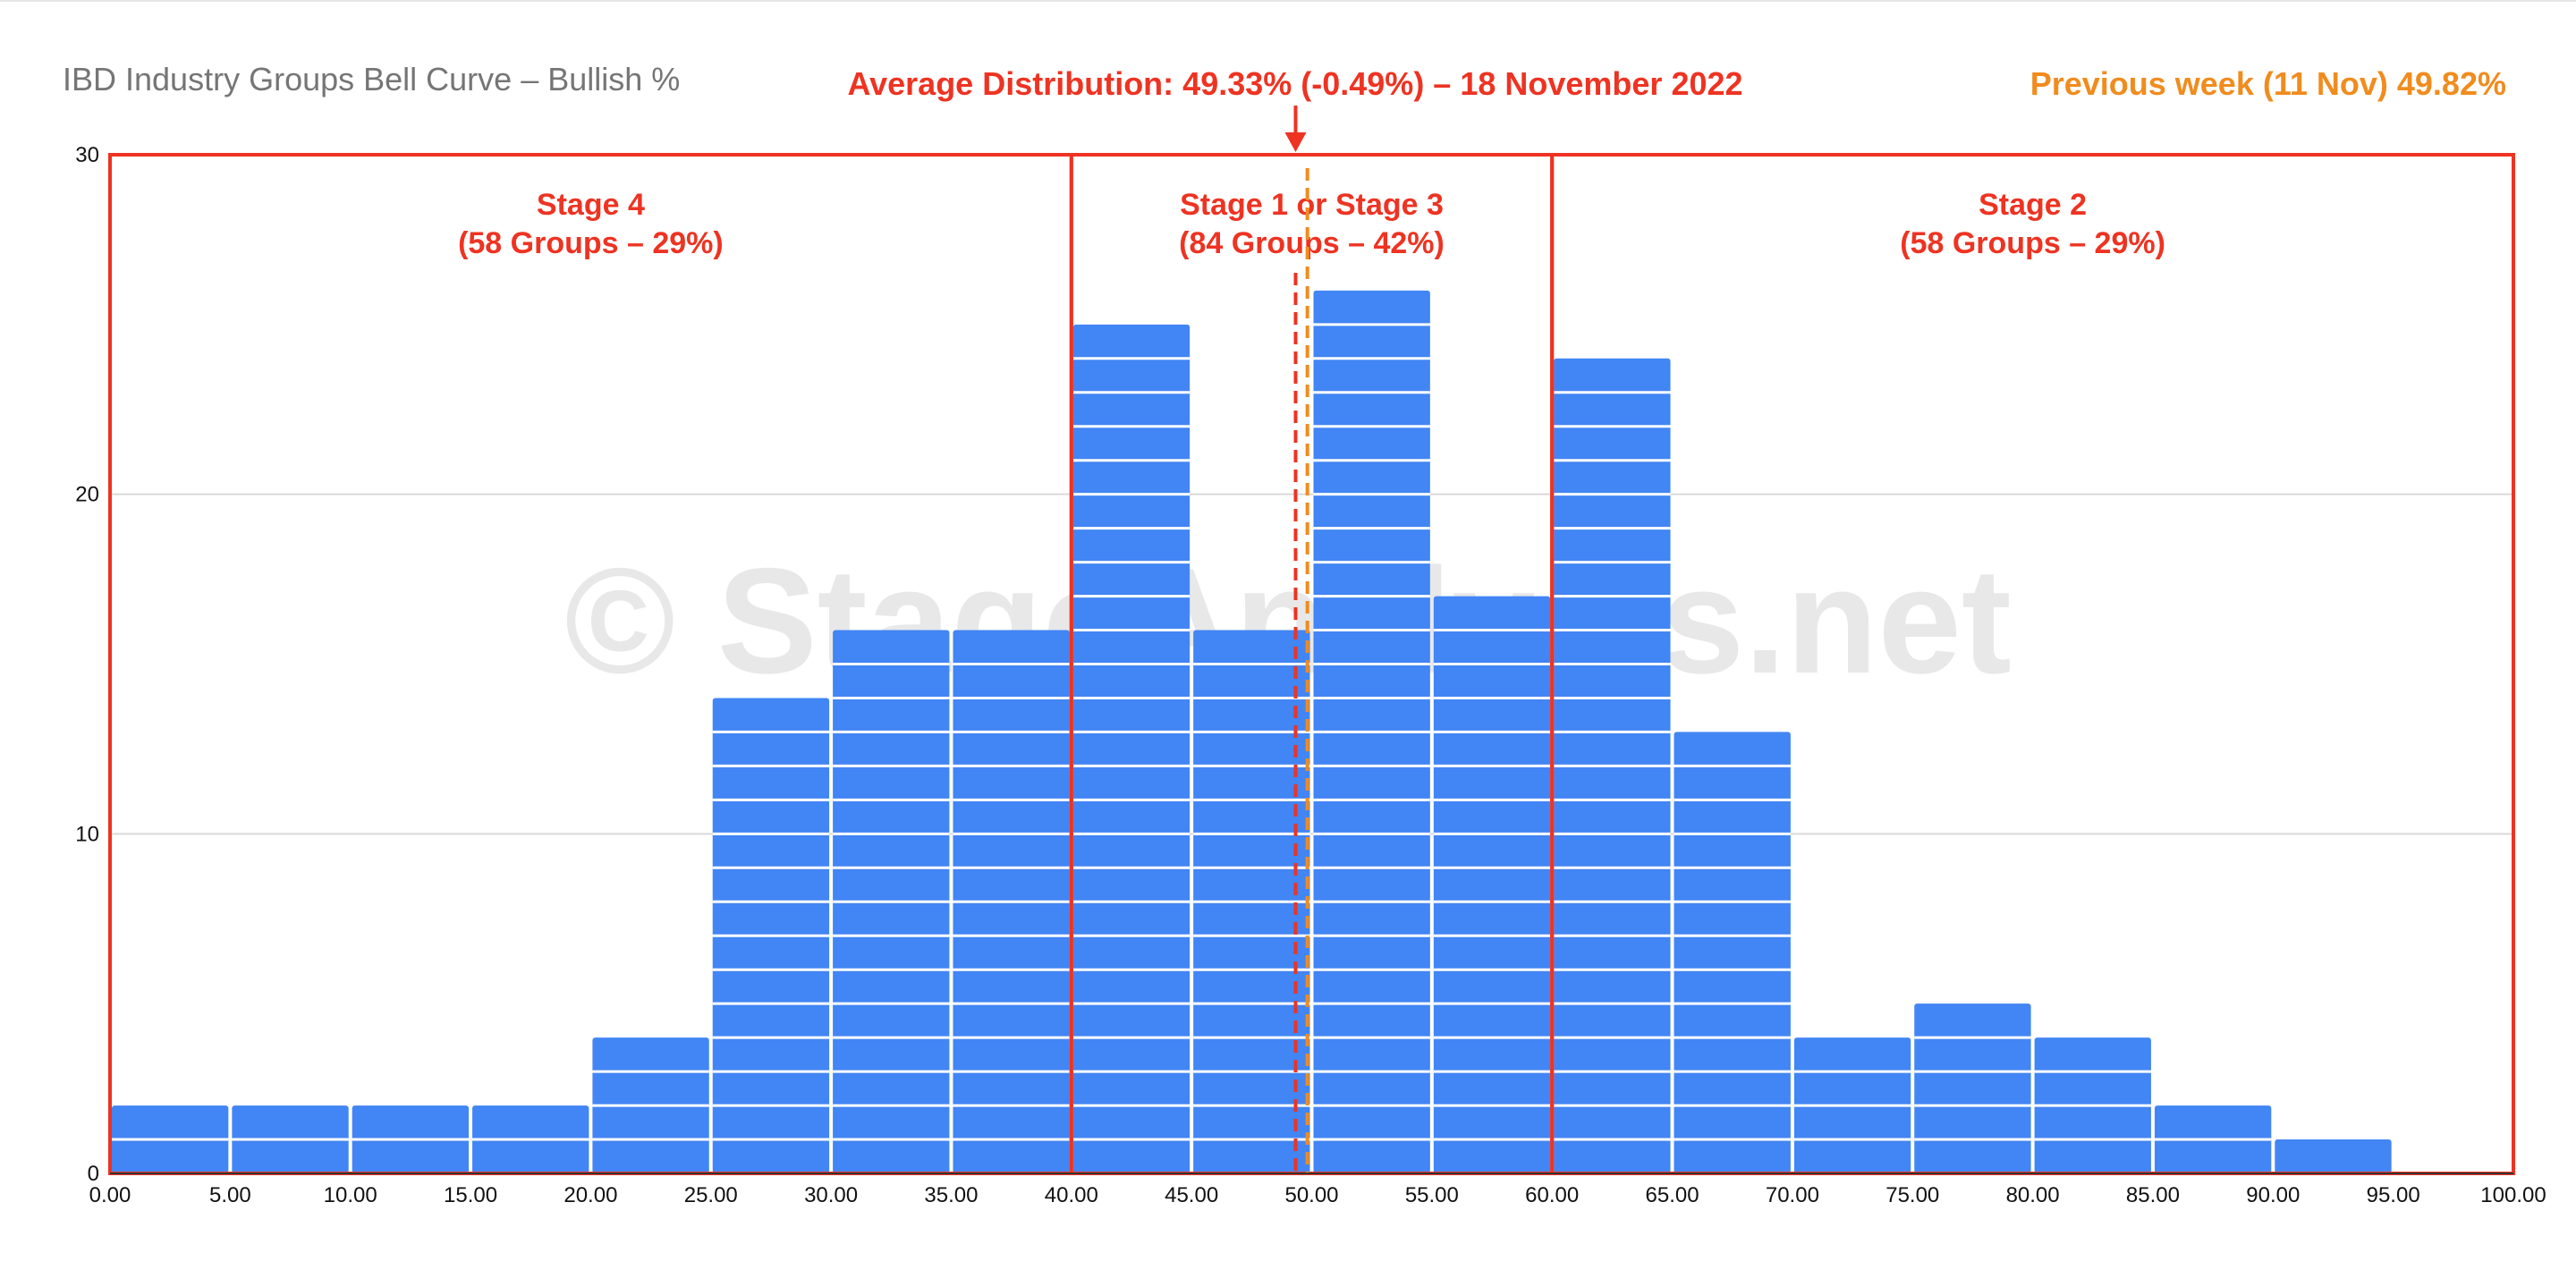  I want to click on x-tick-label: 45.00, so click(1191, 1195).